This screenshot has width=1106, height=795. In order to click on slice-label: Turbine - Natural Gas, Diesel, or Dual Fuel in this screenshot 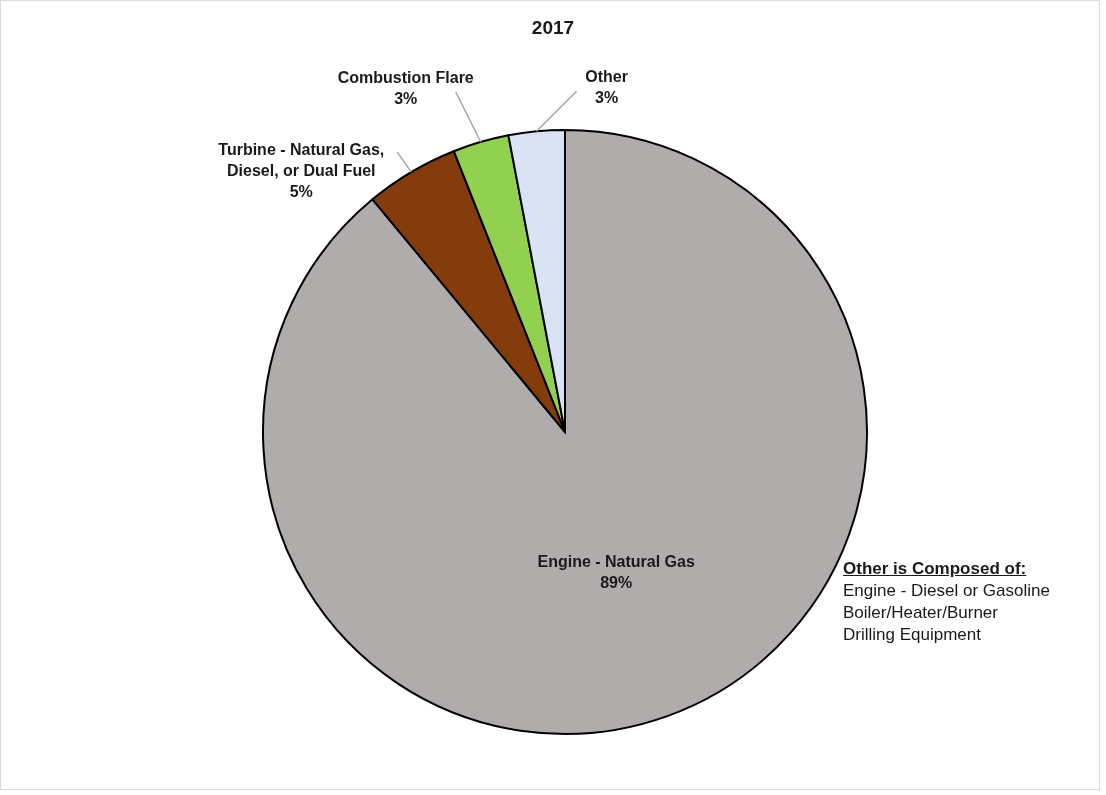, I will do `click(301, 160)`.